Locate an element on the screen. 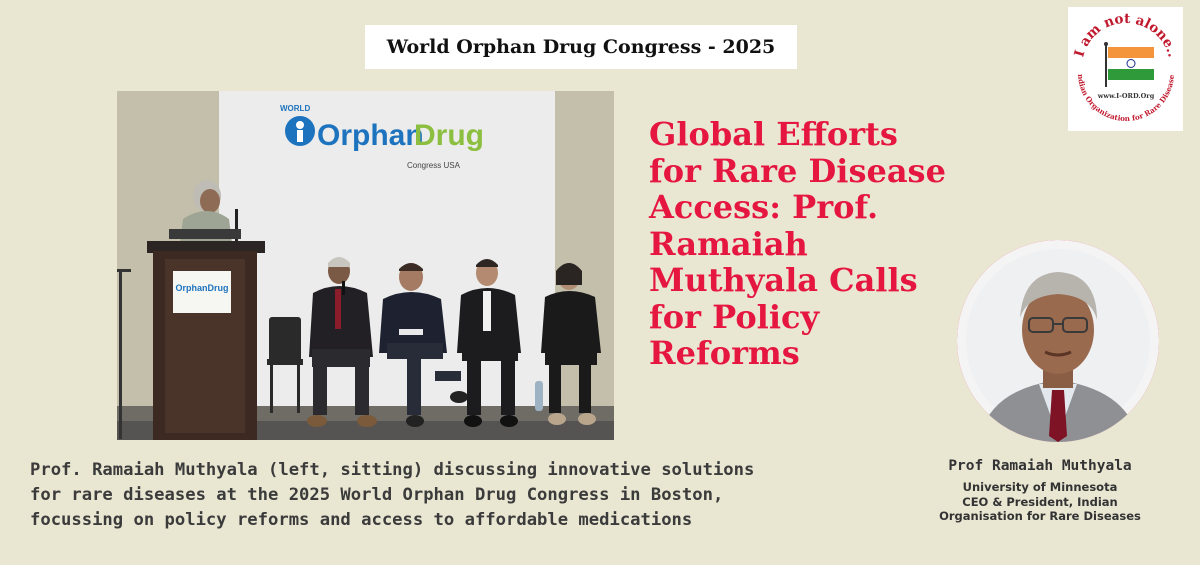 This screenshot has width=1200, height=565. person-name: Prof Ramaiah Muthyala is located at coordinates (1040, 466).